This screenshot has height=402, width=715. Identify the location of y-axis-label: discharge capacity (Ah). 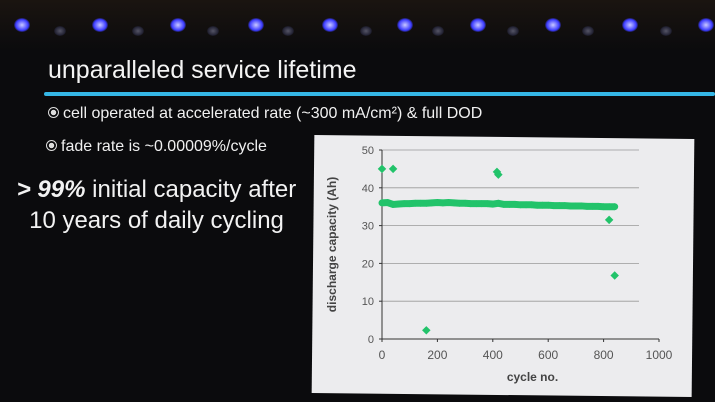
(332, 244).